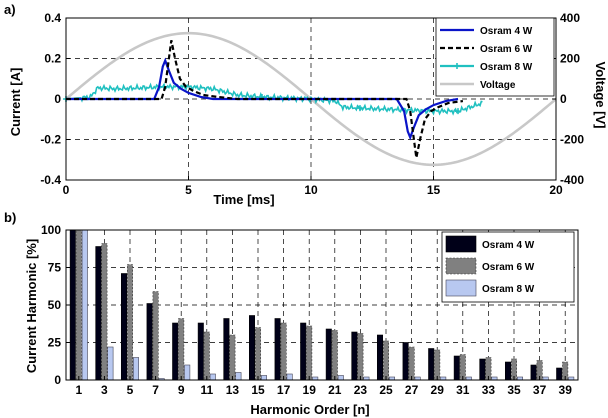 The width and height of the screenshot is (608, 418). I want to click on bar-osram-8-w-h1, so click(84, 305).